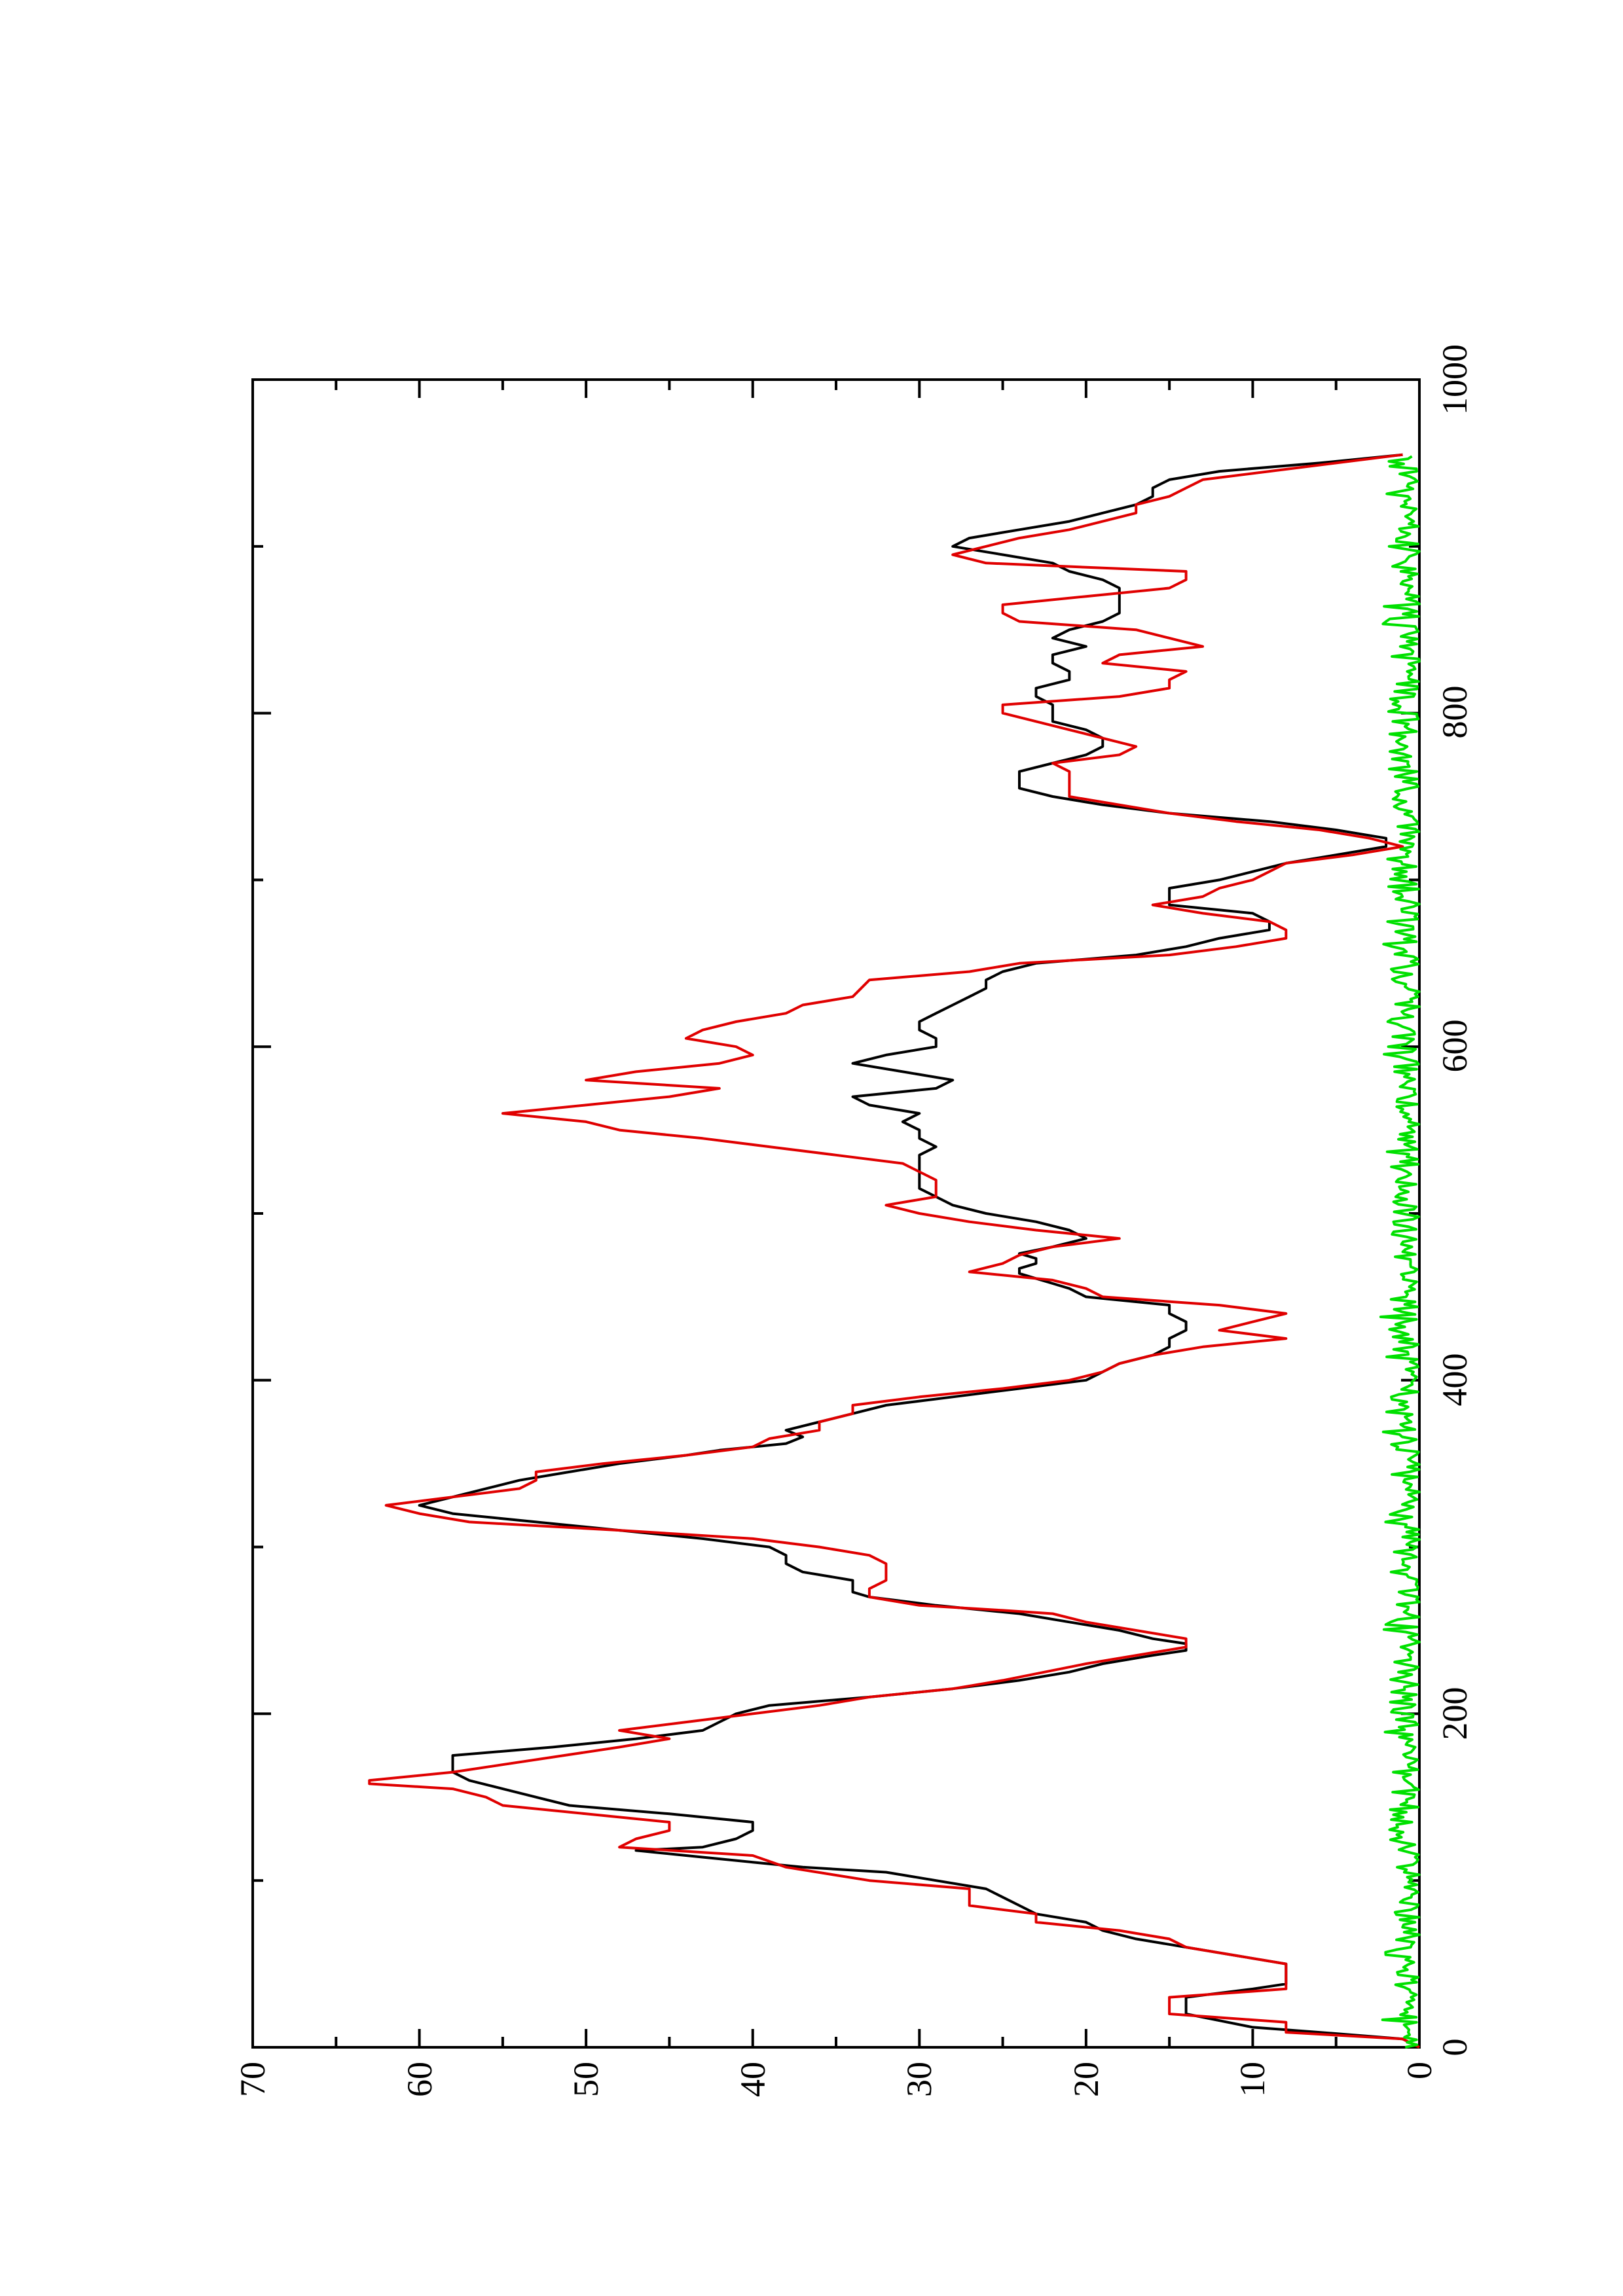 This screenshot has width=1623, height=2296. Describe the element at coordinates (1252, 2079) in the screenshot. I see `y-tick-label: 10` at that location.